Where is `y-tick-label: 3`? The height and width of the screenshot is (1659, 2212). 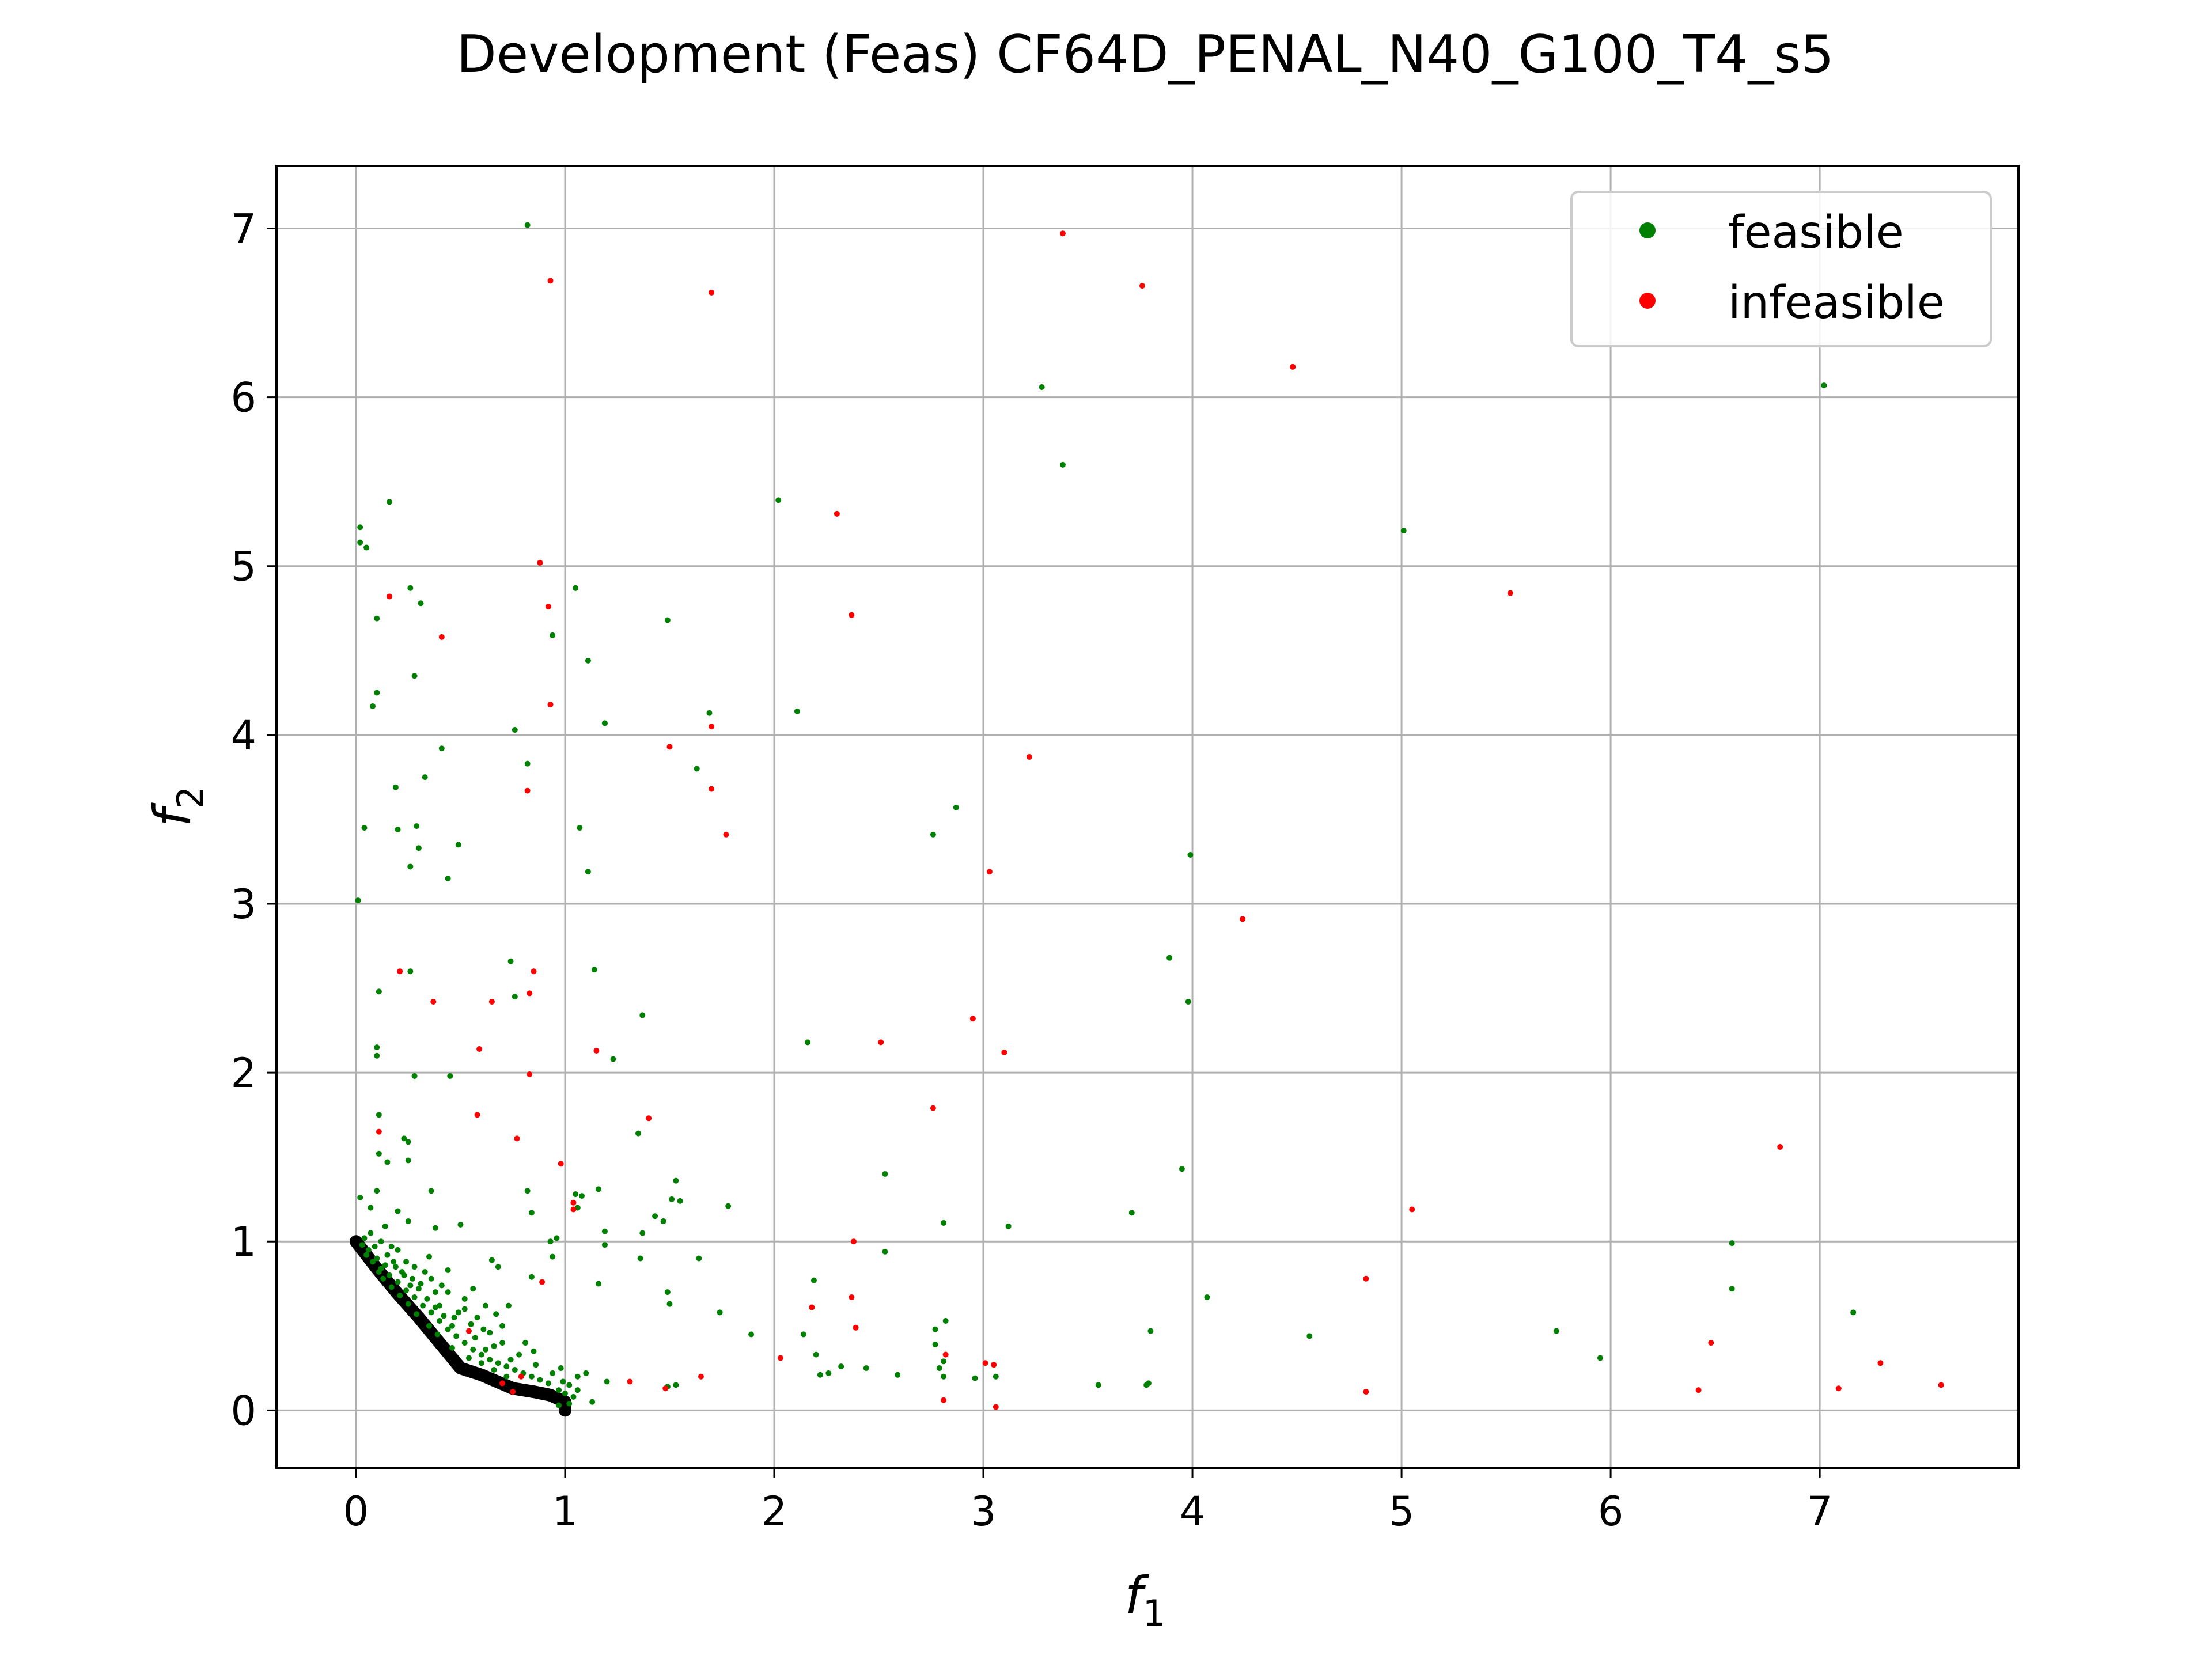 y-tick-label: 3 is located at coordinates (243, 904).